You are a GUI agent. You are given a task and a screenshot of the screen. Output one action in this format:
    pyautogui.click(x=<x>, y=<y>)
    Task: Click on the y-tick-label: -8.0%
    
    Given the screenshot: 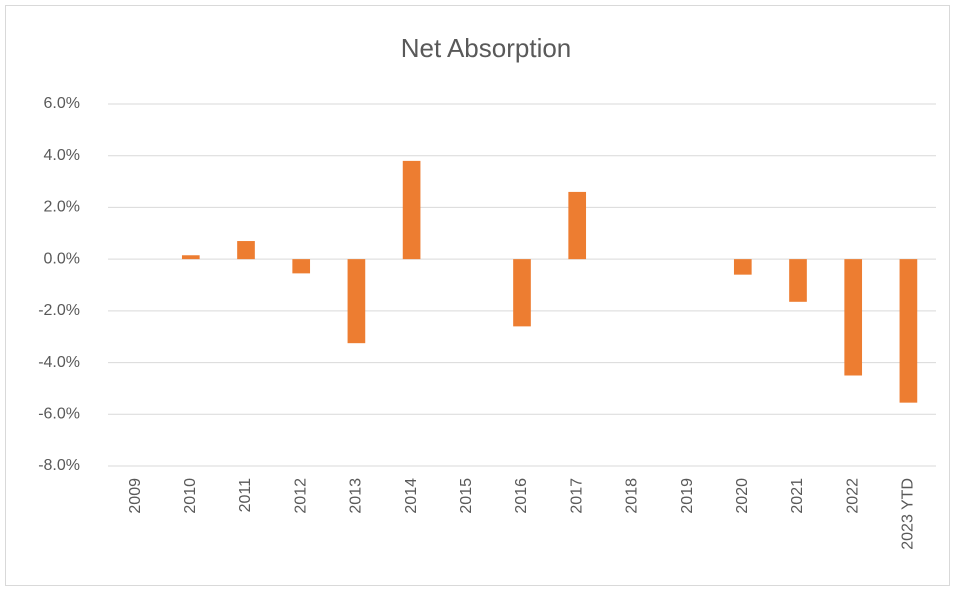 What is the action you would take?
    pyautogui.click(x=59, y=465)
    